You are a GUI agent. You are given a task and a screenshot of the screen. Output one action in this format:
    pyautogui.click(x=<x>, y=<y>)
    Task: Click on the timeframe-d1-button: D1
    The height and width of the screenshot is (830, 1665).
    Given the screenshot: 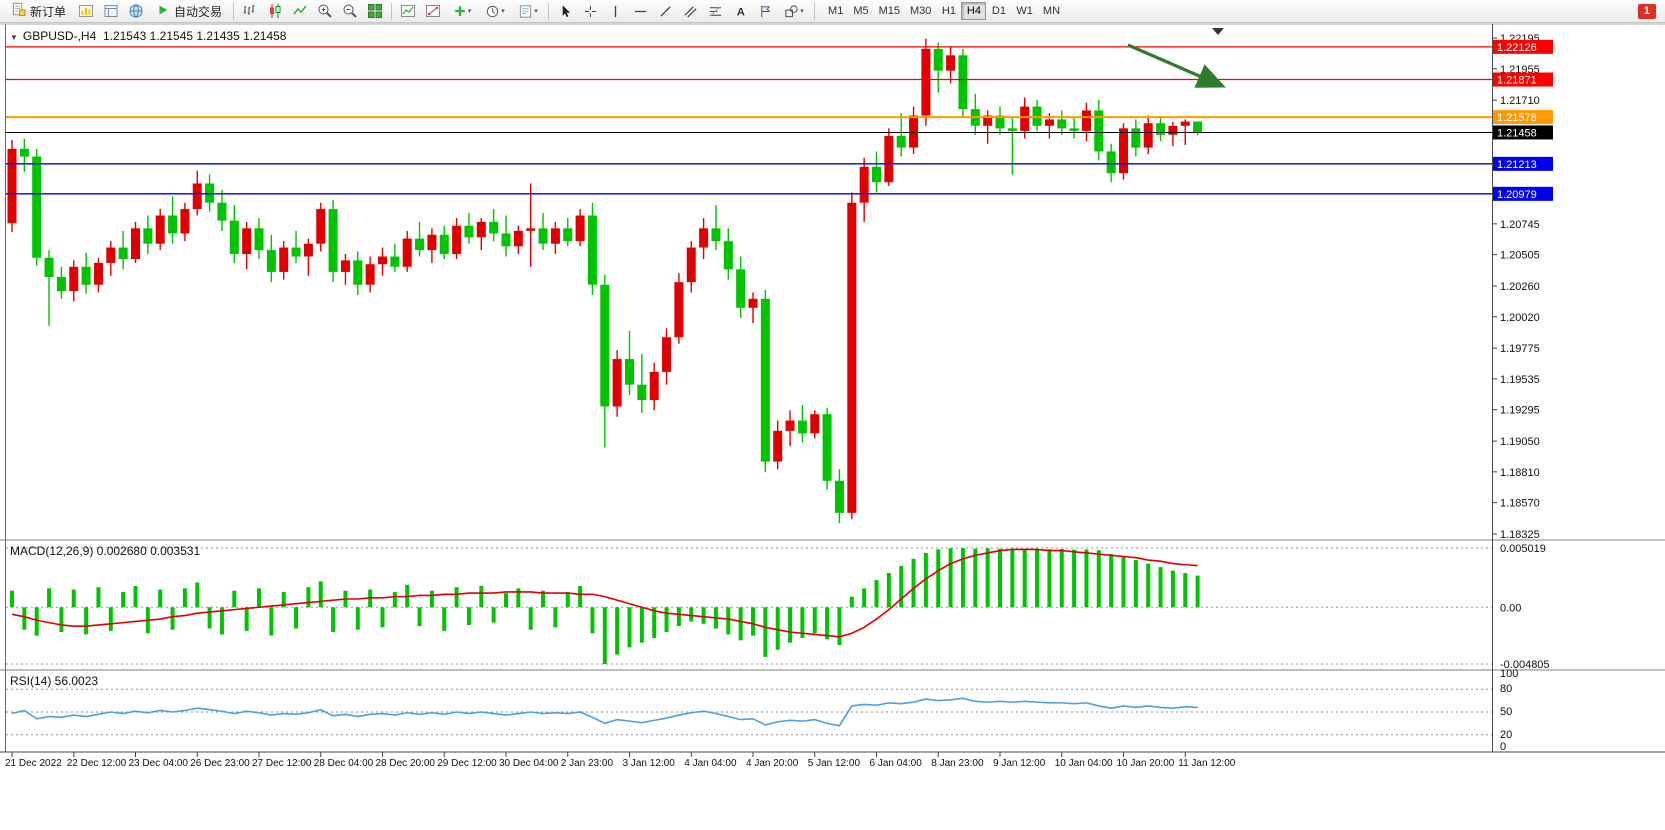 What is the action you would take?
    pyautogui.click(x=998, y=11)
    